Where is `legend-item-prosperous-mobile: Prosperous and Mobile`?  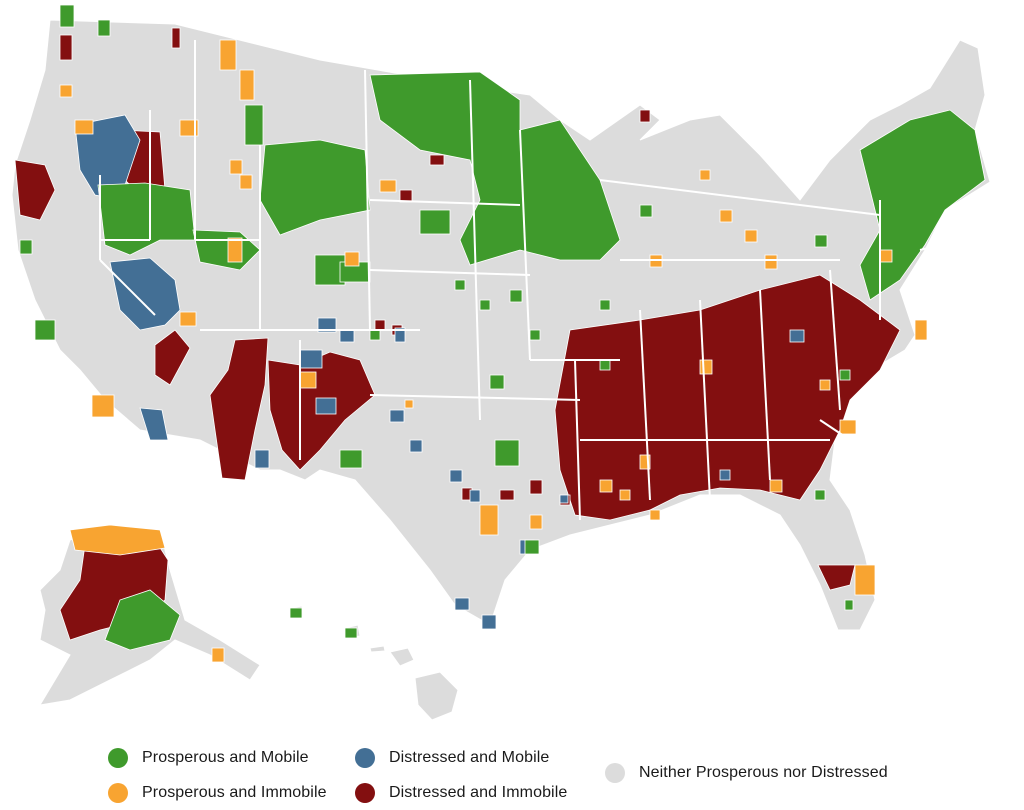
legend-item-prosperous-mobile: Prosperous and Mobile is located at coordinates (208, 758).